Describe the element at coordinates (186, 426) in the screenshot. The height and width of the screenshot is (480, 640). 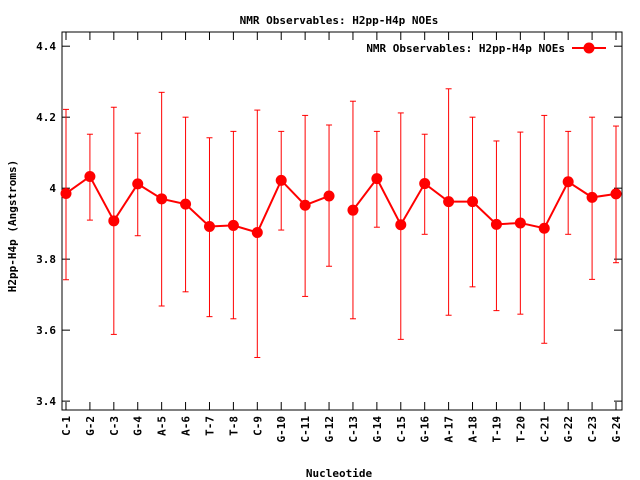
I see `x-tick-label: A-6` at that location.